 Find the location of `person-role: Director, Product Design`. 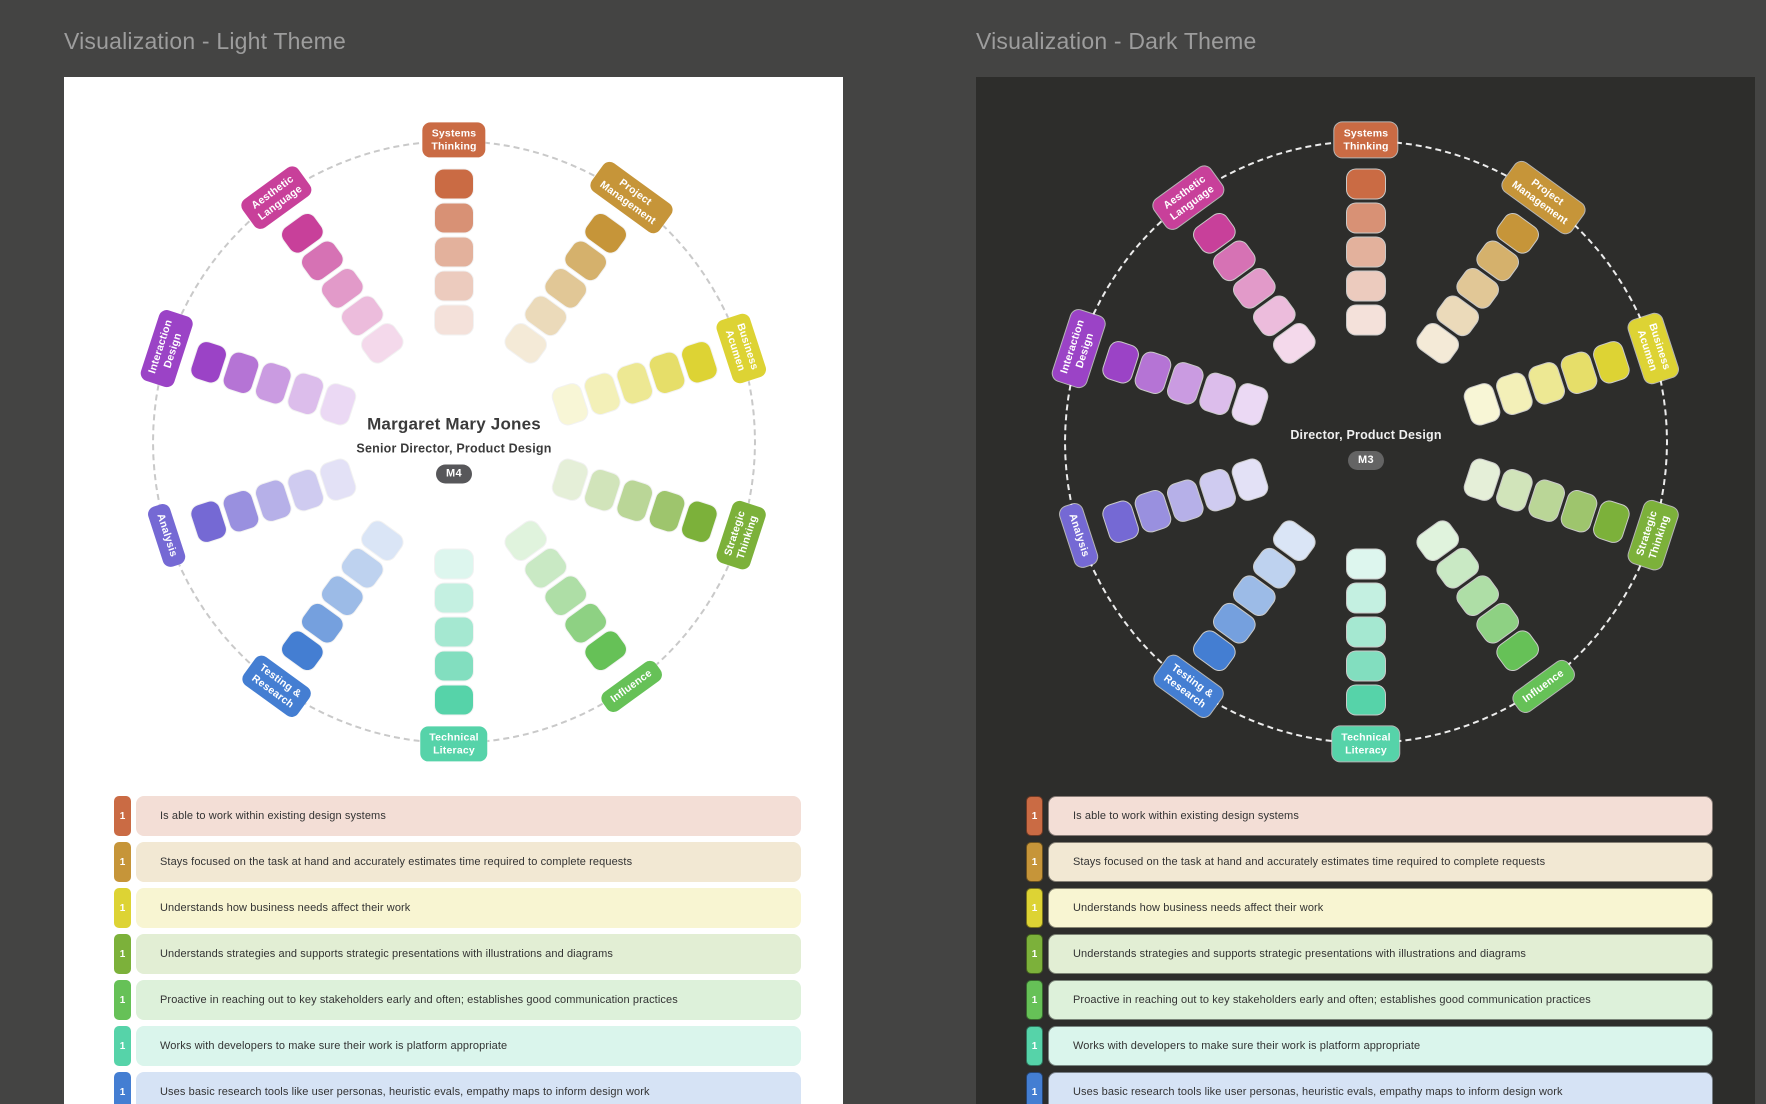

person-role: Director, Product Design is located at coordinates (1366, 435).